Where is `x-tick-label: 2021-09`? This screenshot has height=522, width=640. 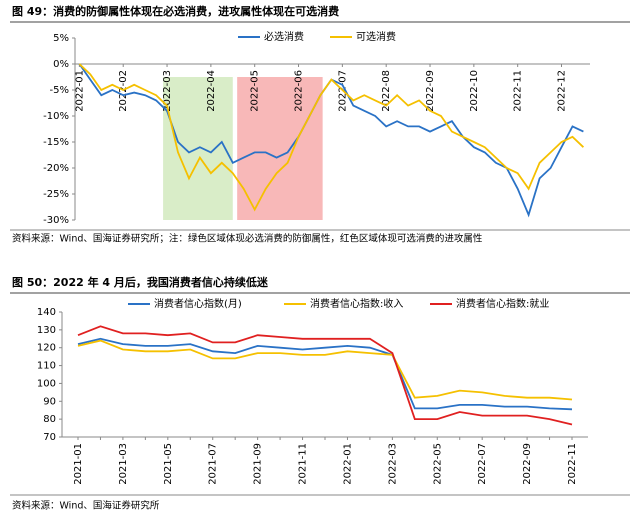
x-tick-label: 2021-09 is located at coordinates (258, 464).